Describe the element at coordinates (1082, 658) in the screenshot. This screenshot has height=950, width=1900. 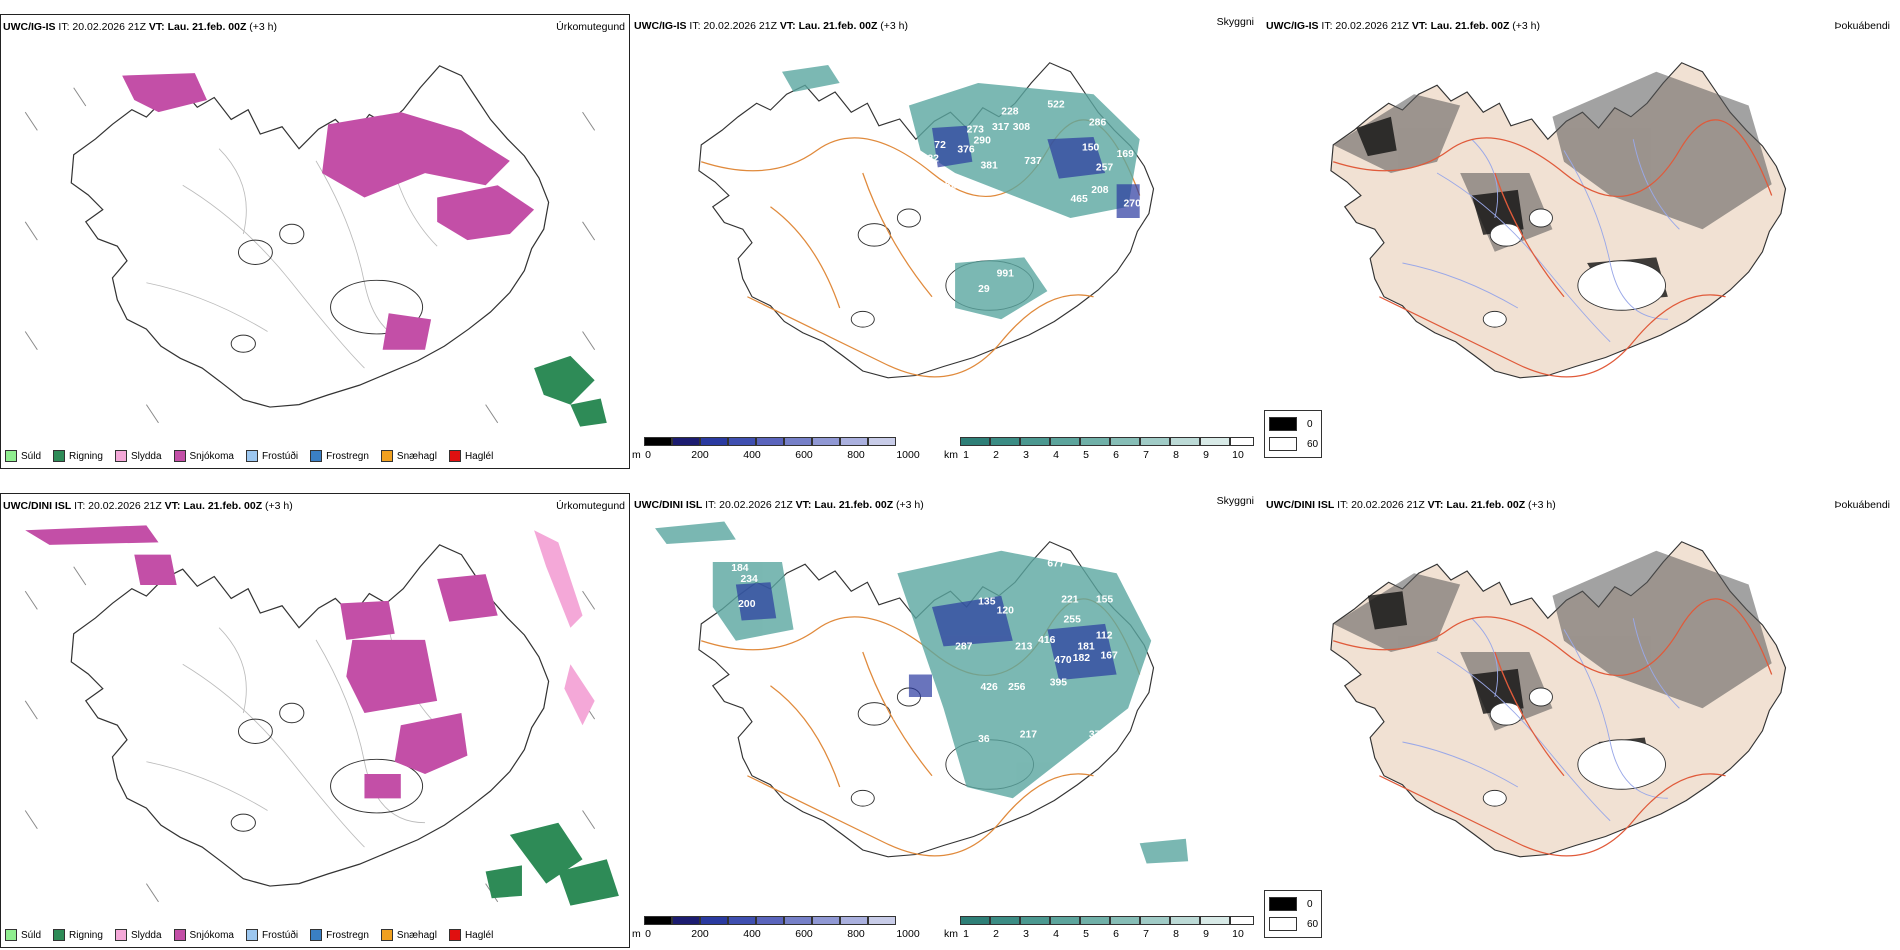
I see `ceiling-label: 182` at that location.